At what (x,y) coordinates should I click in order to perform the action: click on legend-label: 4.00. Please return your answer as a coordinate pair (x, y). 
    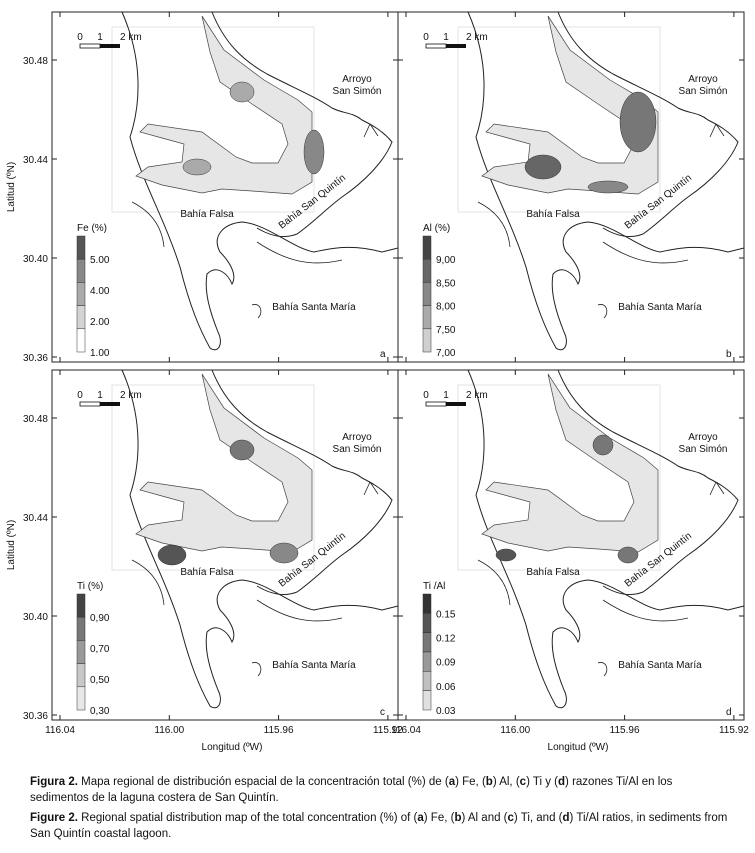
    Looking at the image, I should click on (100, 291).